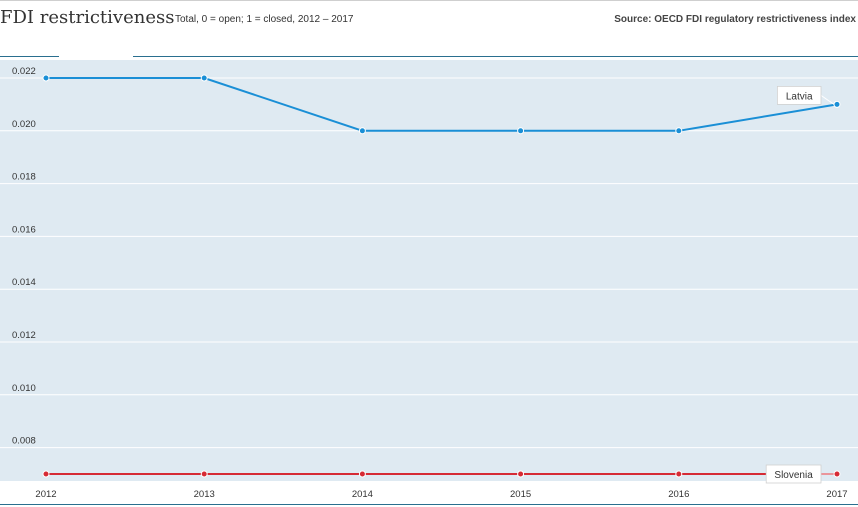  What do you see at coordinates (678, 494) in the screenshot?
I see `x-tick-label: 2016` at bounding box center [678, 494].